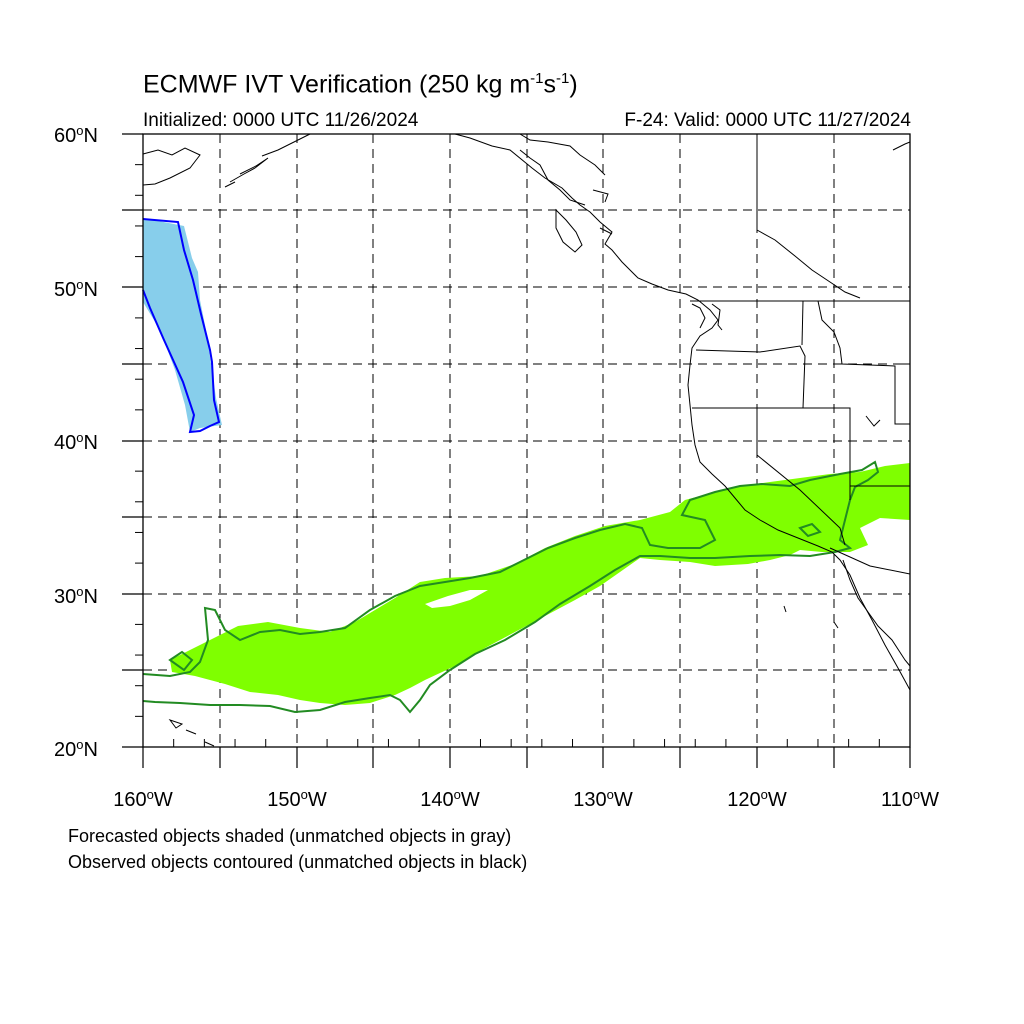 This screenshot has height=1024, width=1024. Describe the element at coordinates (76, 749) in the screenshot. I see `lat-label-20: 20oN` at that location.